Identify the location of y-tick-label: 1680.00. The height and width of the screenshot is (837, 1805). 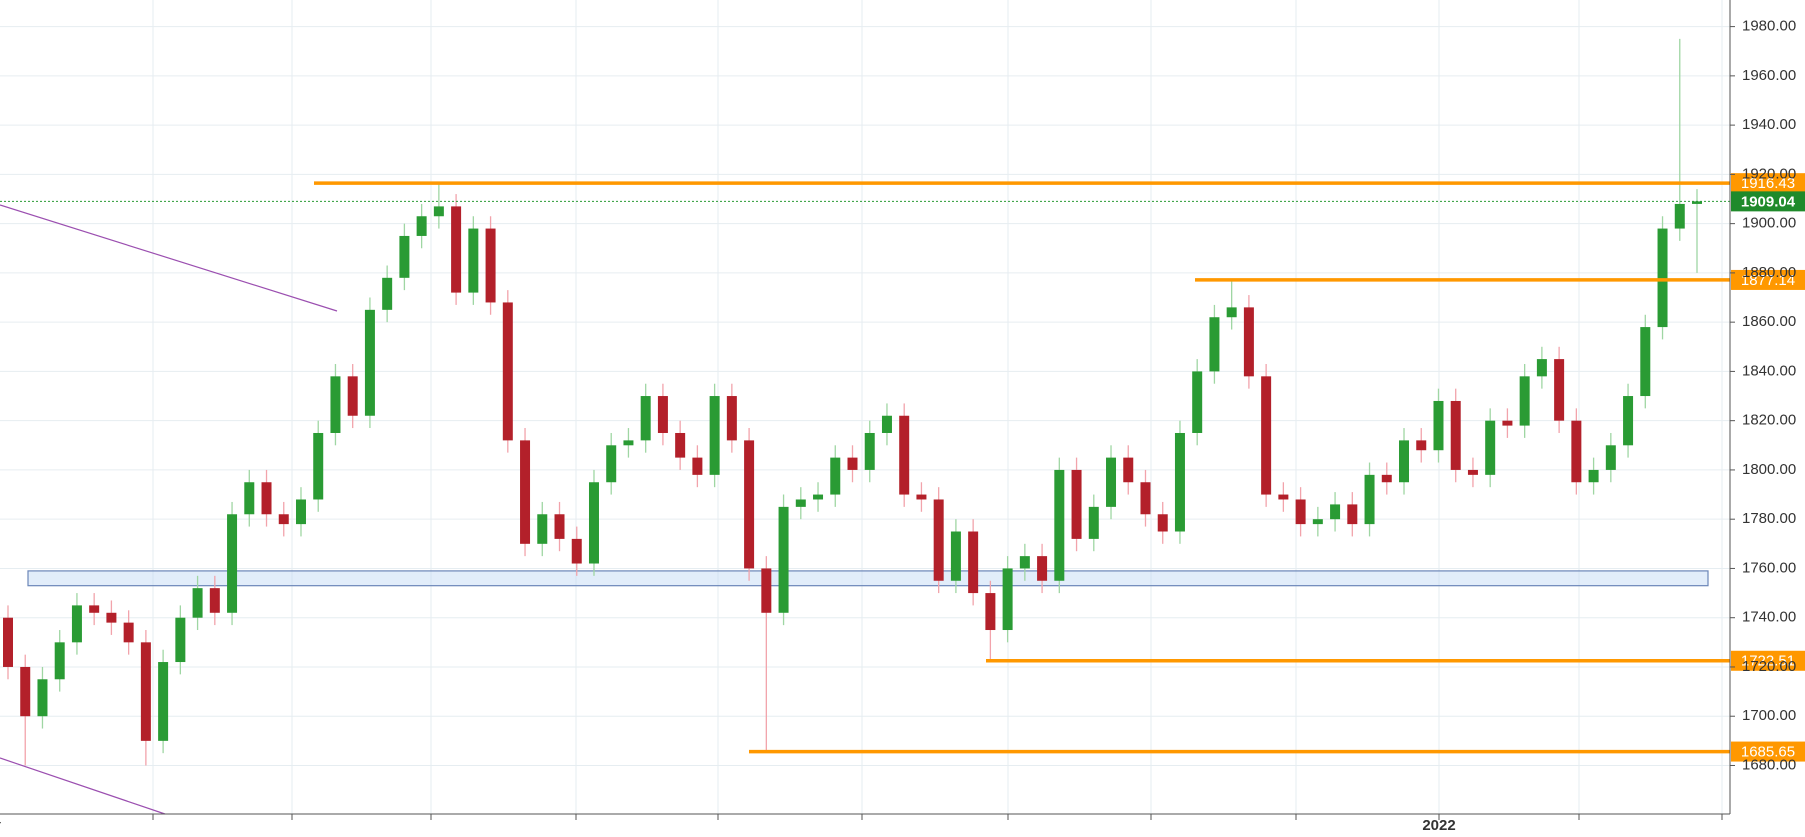
(1769, 764).